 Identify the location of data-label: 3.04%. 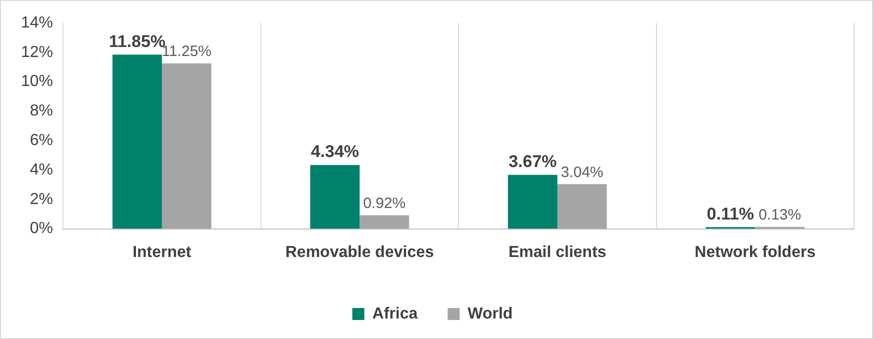
(582, 172).